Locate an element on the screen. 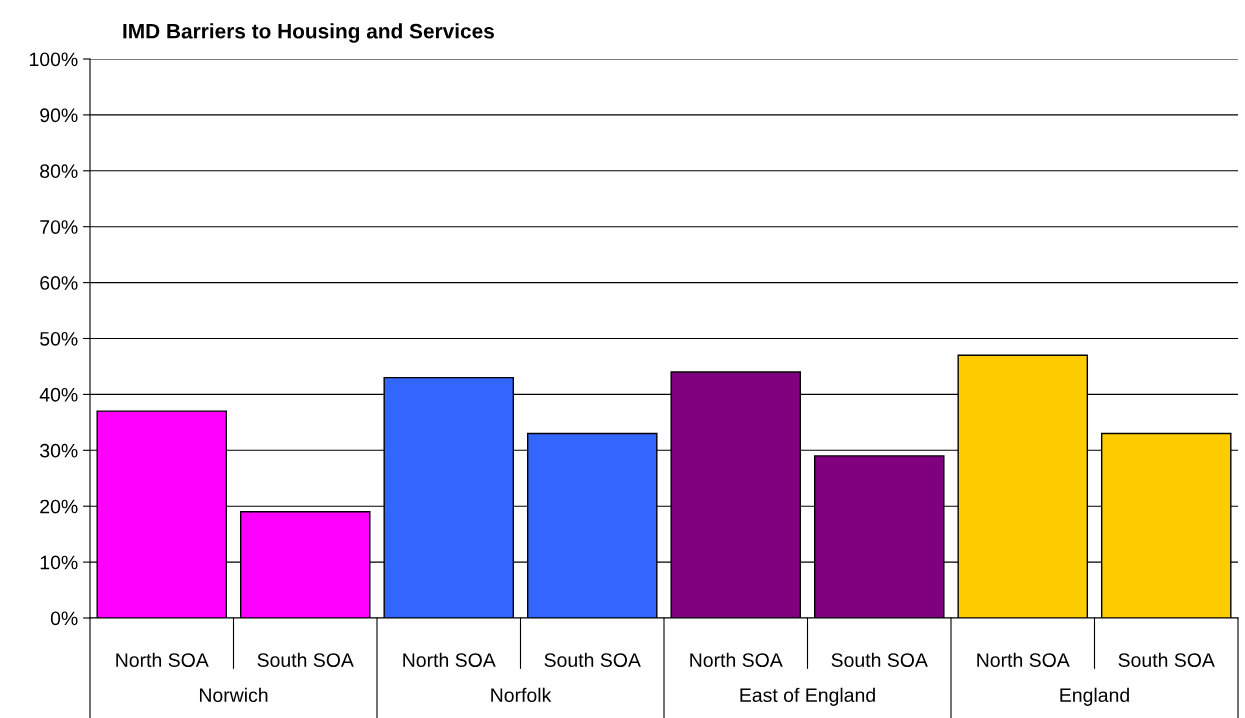 The image size is (1245, 718). y-tick-label: 10% is located at coordinates (59, 562).